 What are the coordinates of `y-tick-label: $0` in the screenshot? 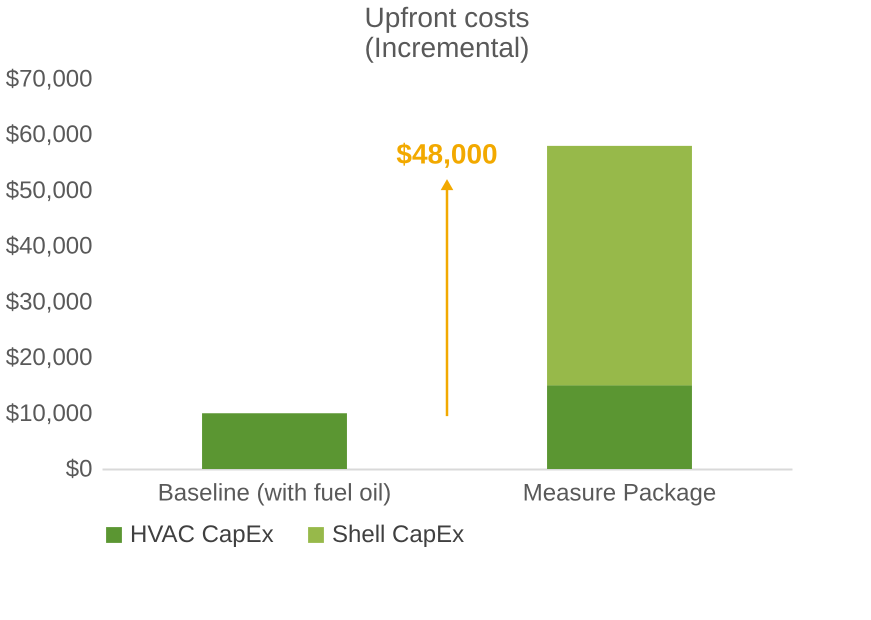 It's located at (79, 469).